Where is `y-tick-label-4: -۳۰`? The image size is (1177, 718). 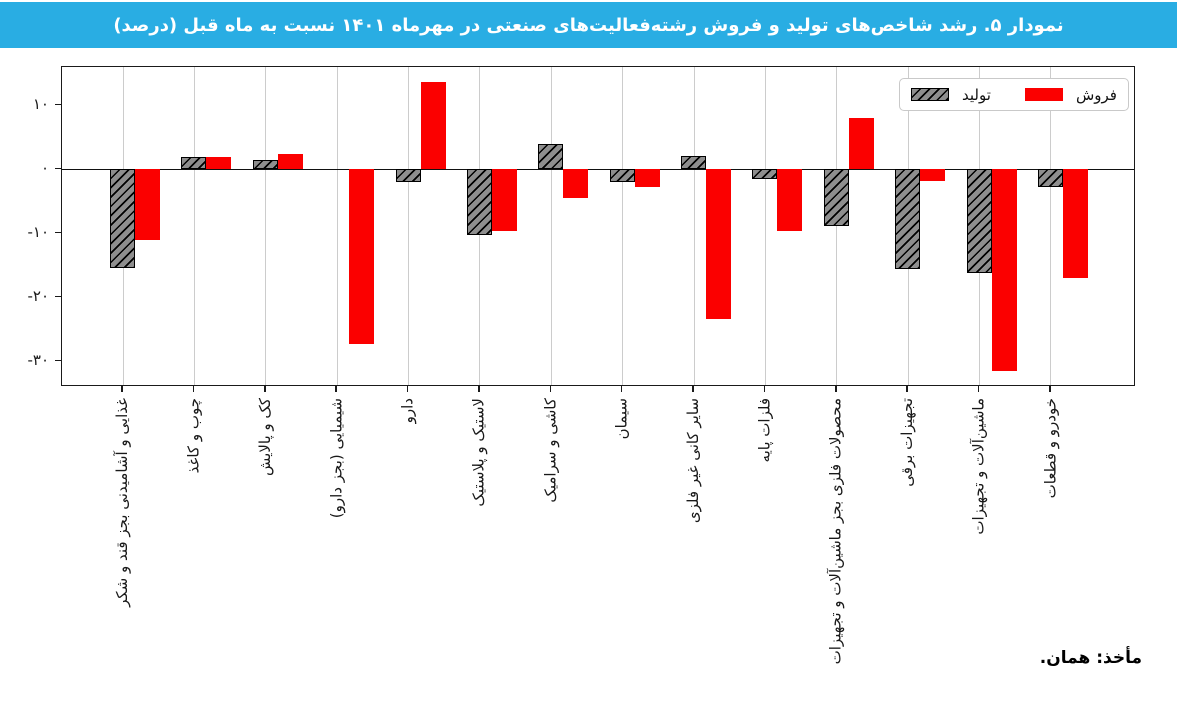 y-tick-label-4: -۳۰ is located at coordinates (38, 360).